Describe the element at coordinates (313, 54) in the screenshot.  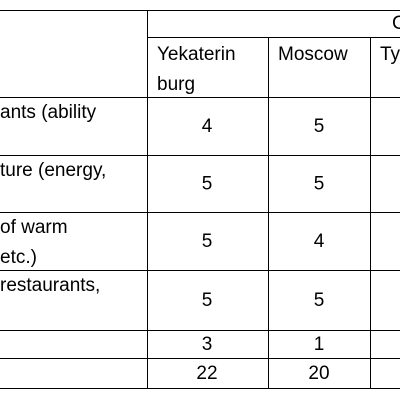
I see `column-header: Moscow` at that location.